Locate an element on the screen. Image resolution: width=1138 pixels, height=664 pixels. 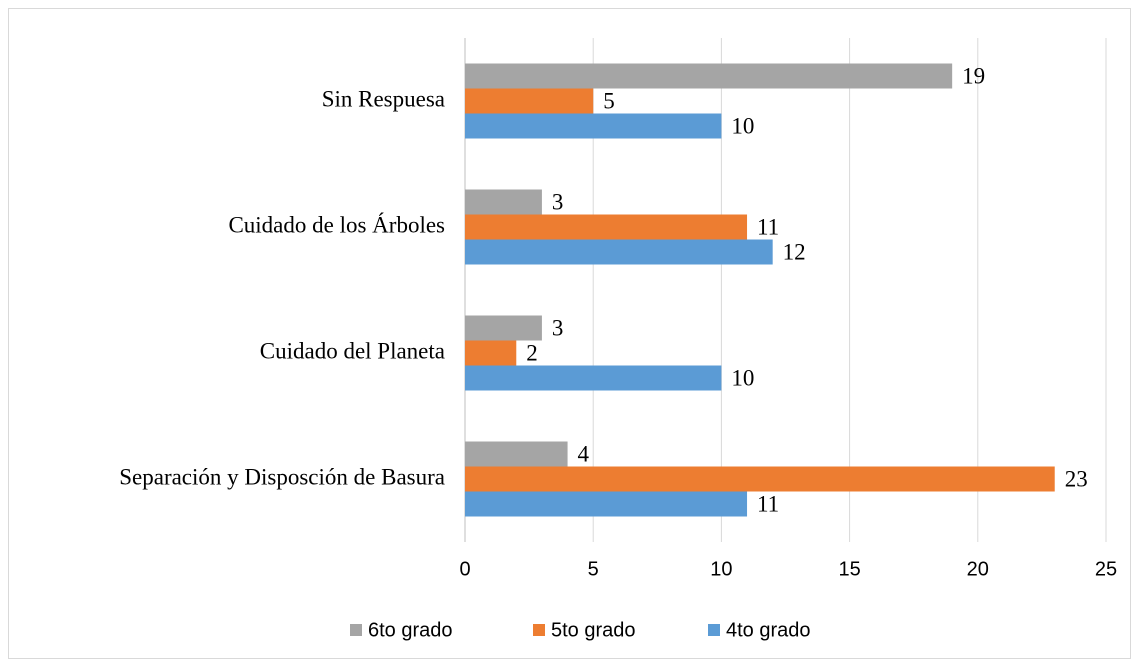
x-tick-label: 5 is located at coordinates (593, 569).